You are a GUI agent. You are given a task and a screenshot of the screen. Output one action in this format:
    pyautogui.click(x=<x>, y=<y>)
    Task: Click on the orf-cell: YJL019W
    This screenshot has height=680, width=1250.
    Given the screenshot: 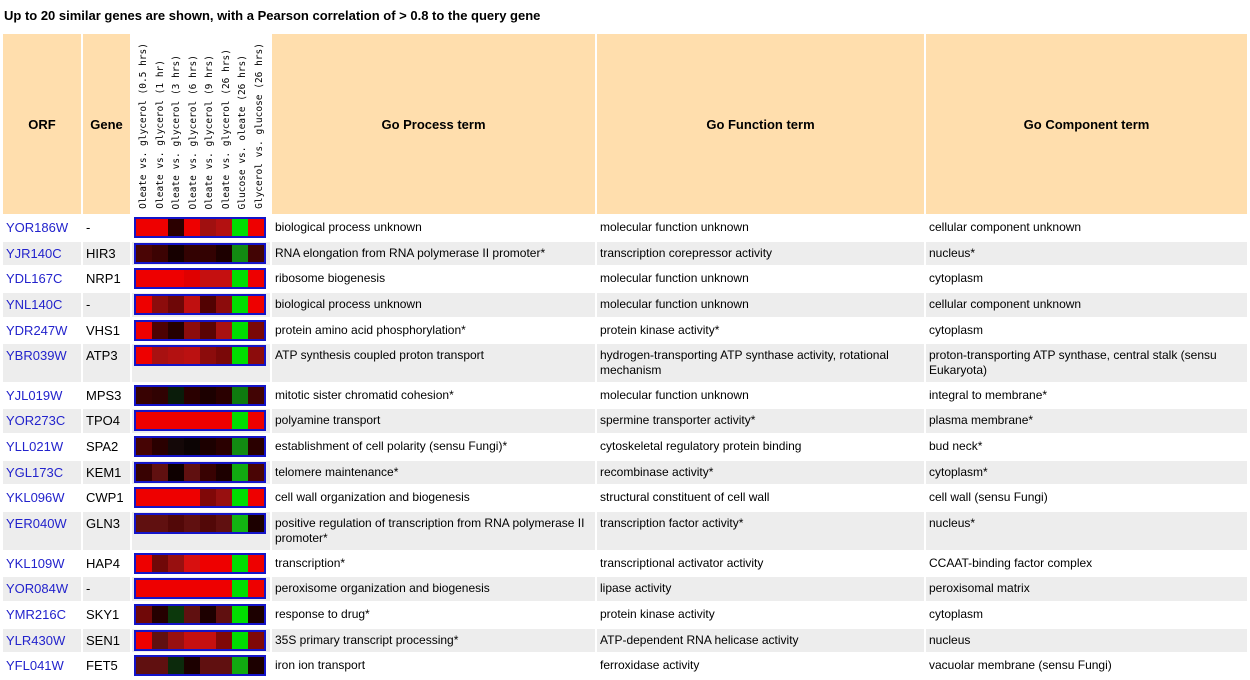 What is the action you would take?
    pyautogui.click(x=42, y=395)
    